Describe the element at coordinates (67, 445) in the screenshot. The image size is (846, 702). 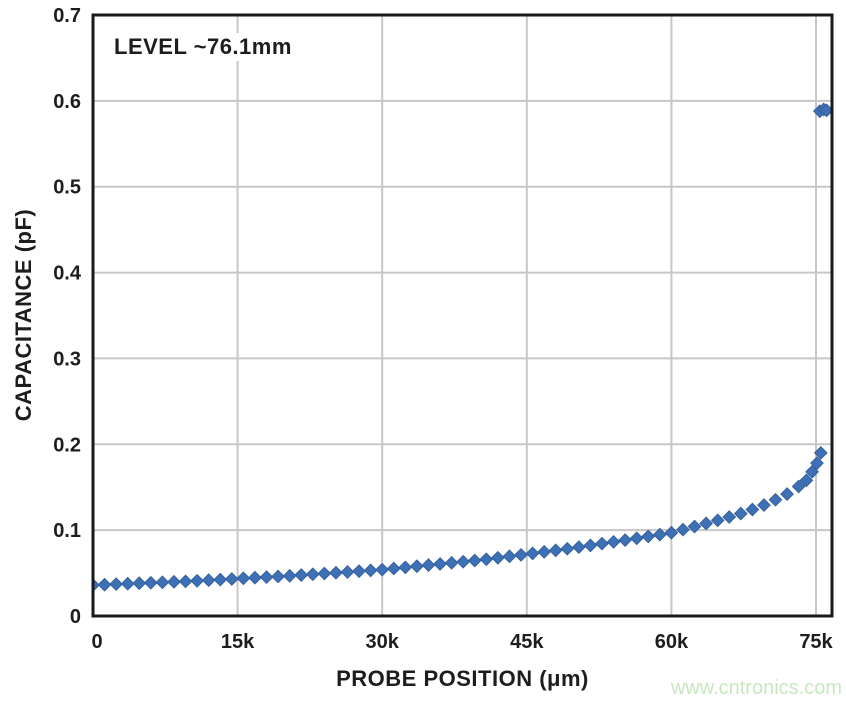
I see `tick-label: 0.2` at that location.